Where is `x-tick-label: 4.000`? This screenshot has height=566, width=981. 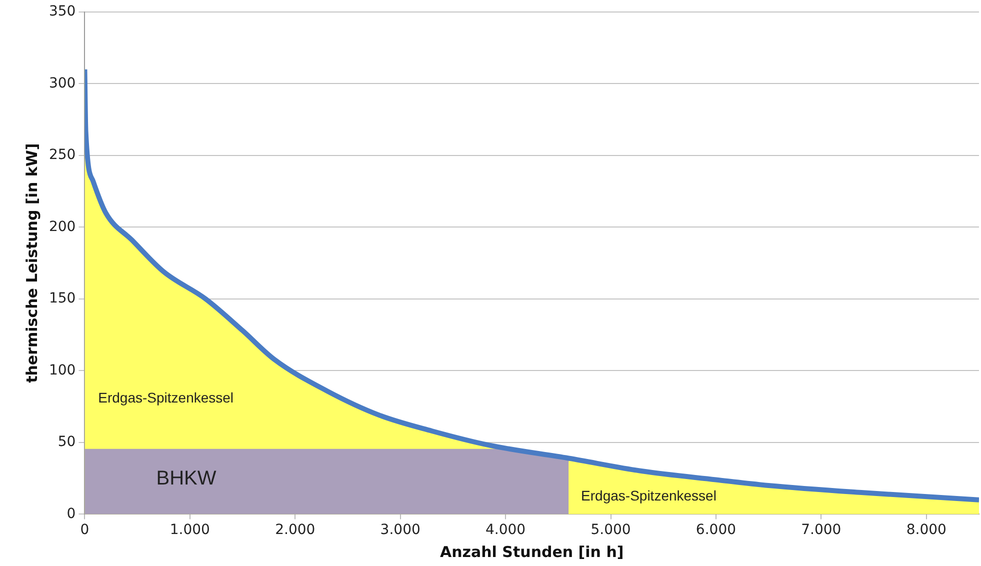 x-tick-label: 4.000 is located at coordinates (506, 530).